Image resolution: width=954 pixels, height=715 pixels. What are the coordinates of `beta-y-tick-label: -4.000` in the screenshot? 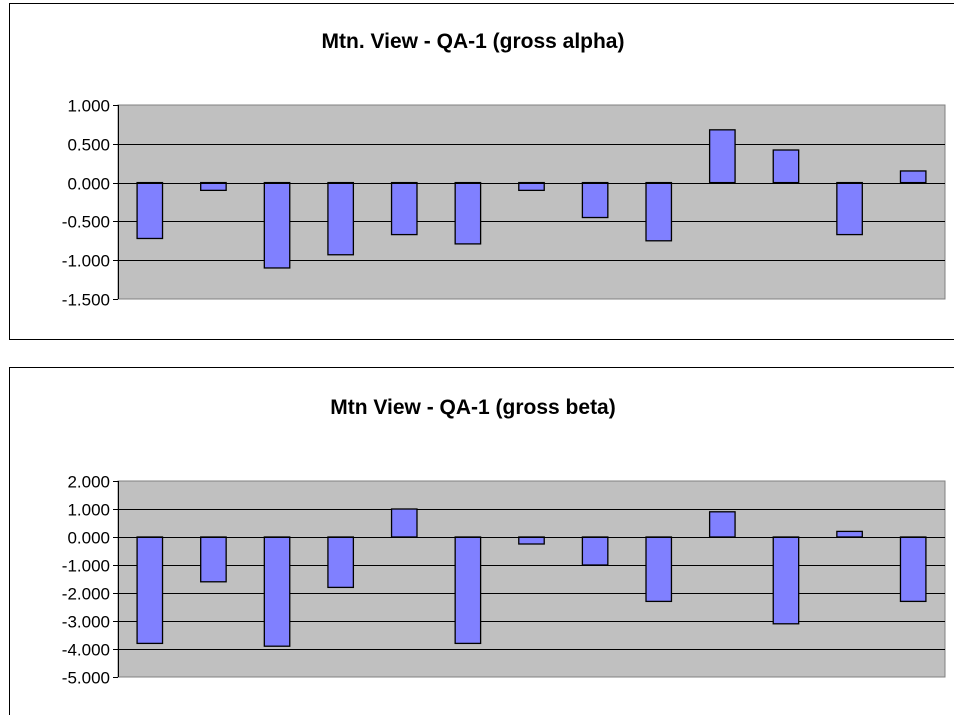 It's located at (86, 650).